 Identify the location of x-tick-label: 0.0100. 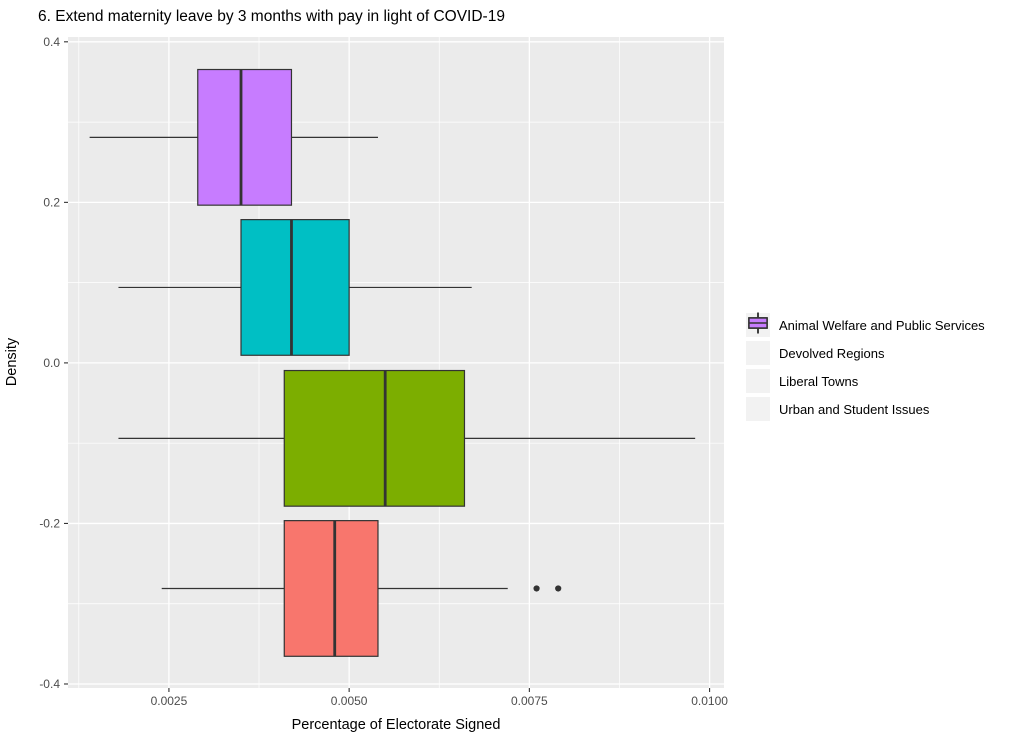
(709, 701).